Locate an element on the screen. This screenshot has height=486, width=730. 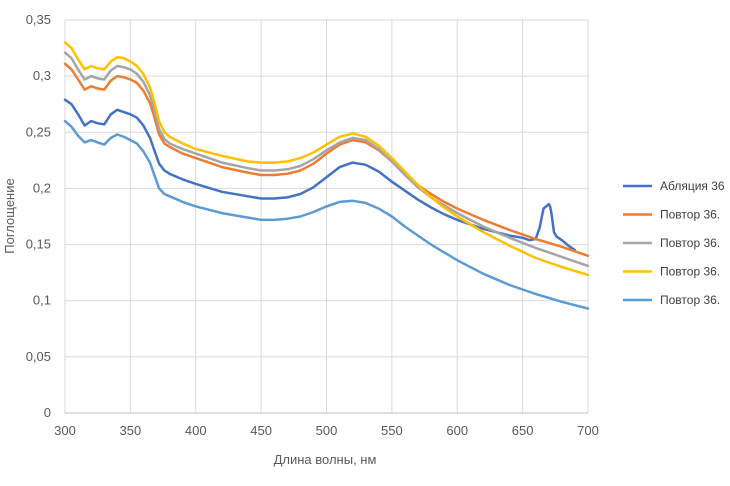
x-tick-label: 450 is located at coordinates (261, 430).